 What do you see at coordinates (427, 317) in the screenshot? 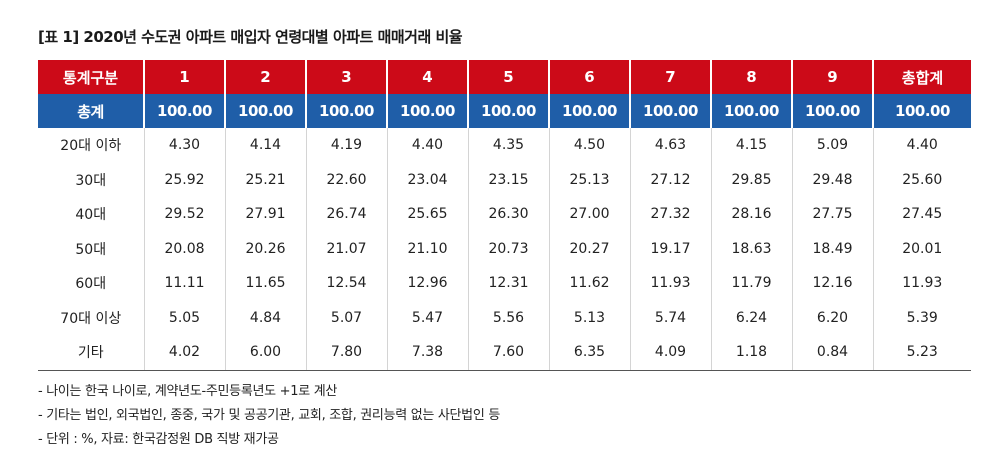
I see `table-cell: 5.47` at bounding box center [427, 317].